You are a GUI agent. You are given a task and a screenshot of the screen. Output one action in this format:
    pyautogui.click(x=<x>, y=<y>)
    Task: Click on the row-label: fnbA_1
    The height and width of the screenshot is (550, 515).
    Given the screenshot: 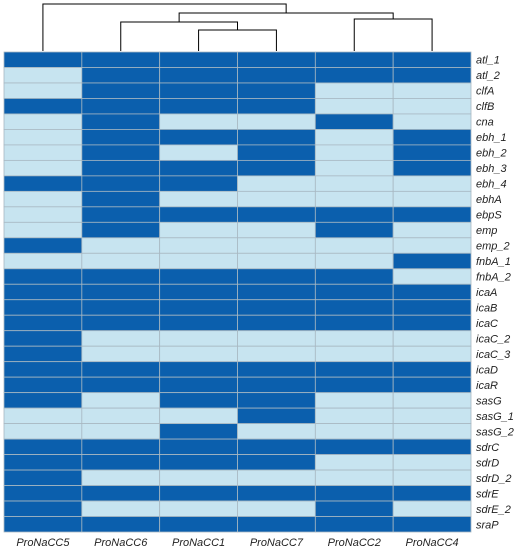 What is the action you would take?
    pyautogui.click(x=493, y=262)
    